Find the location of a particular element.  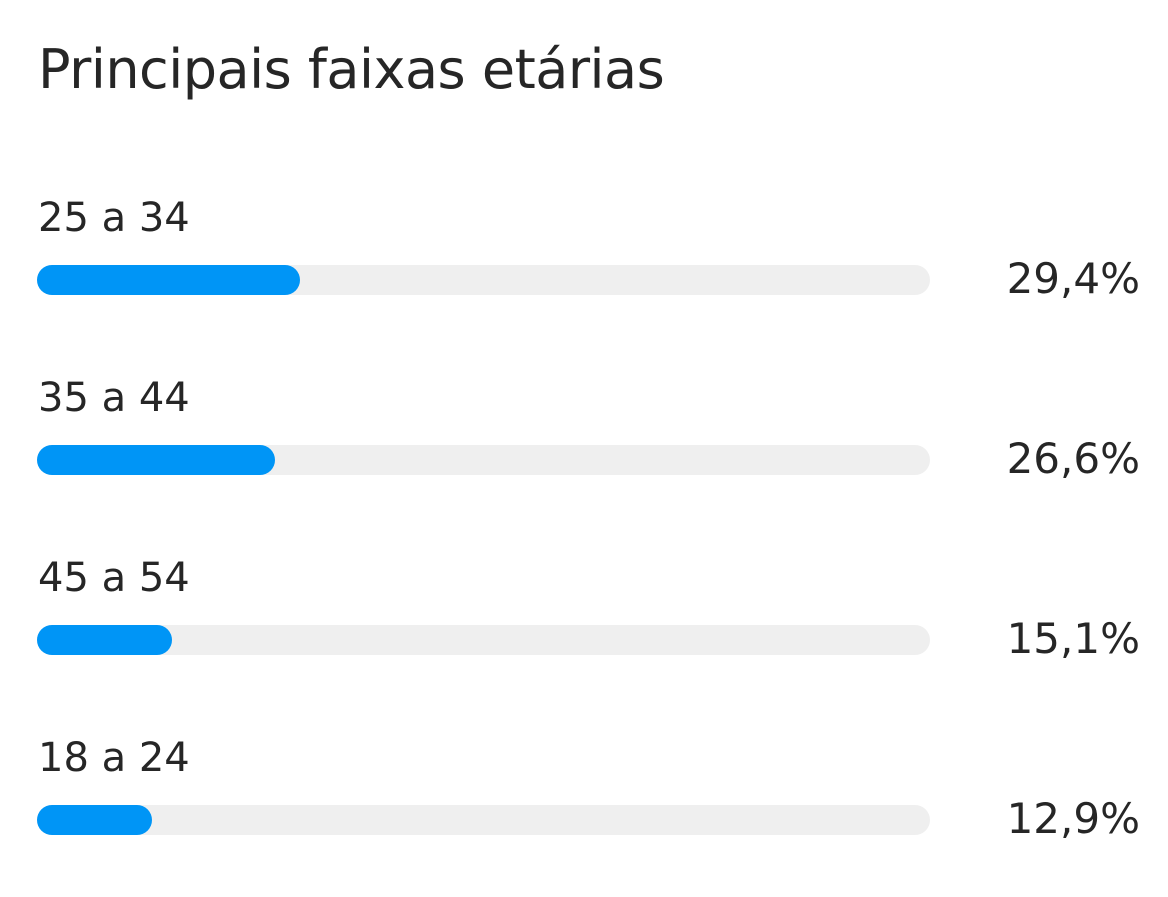

bar-value-label: 15,1% is located at coordinates (1073, 638).